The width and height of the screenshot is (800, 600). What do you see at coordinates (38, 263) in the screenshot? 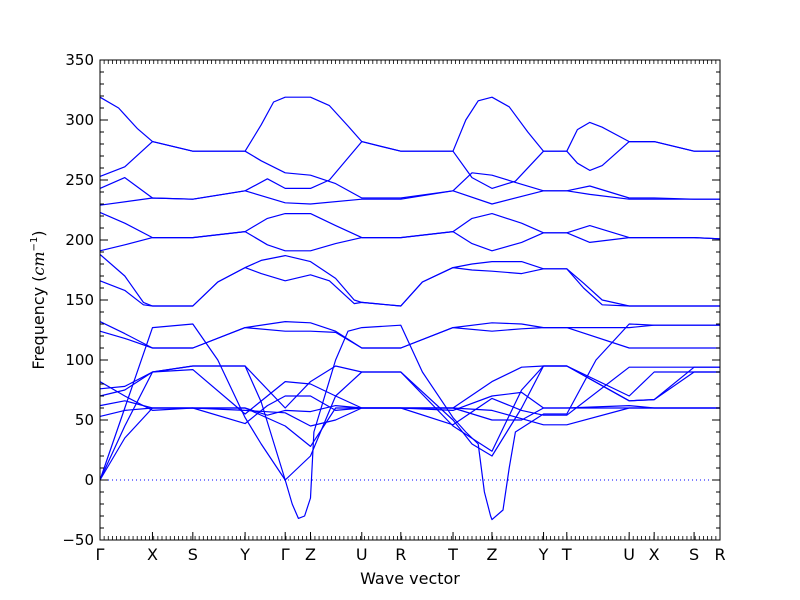
I see `y-axis-label-unit: cm` at bounding box center [38, 263].